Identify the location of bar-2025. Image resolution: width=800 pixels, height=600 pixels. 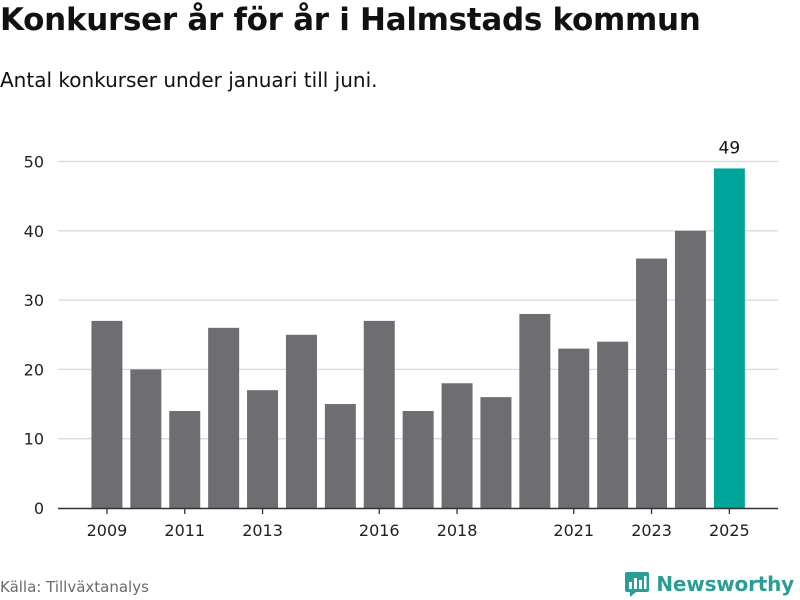
(729, 338).